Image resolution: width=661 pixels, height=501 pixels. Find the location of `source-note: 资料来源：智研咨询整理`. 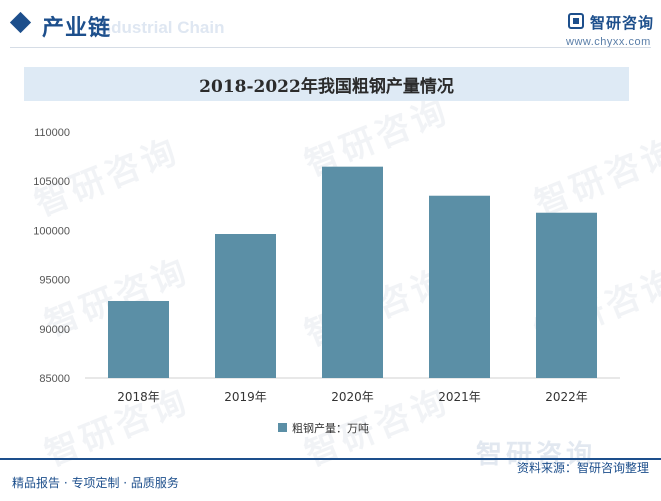

source-note: 资料来源：智研咨询整理 is located at coordinates (582, 468).